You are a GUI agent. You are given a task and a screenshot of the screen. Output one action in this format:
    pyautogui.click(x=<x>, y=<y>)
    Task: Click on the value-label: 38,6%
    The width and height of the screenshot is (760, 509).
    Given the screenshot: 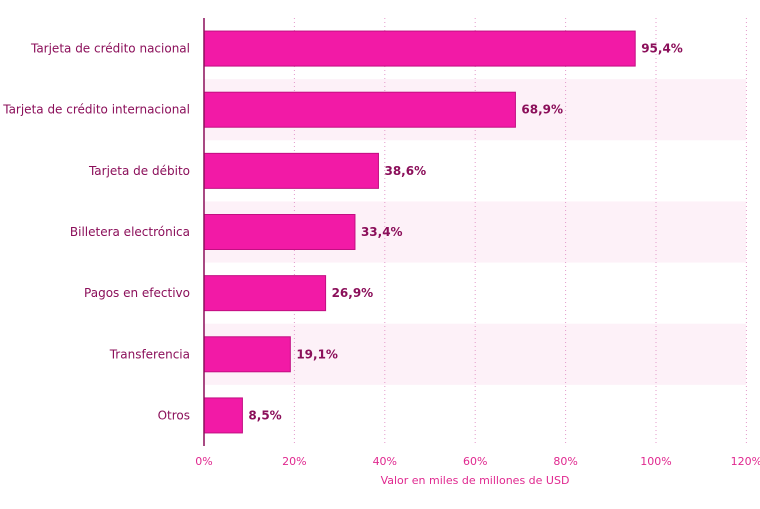 What is the action you would take?
    pyautogui.click(x=405, y=171)
    